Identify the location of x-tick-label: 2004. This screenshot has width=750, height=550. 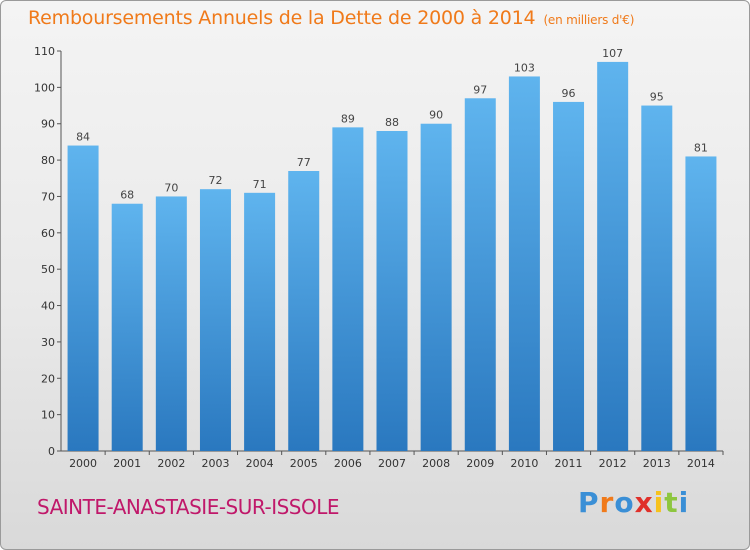
(260, 463).